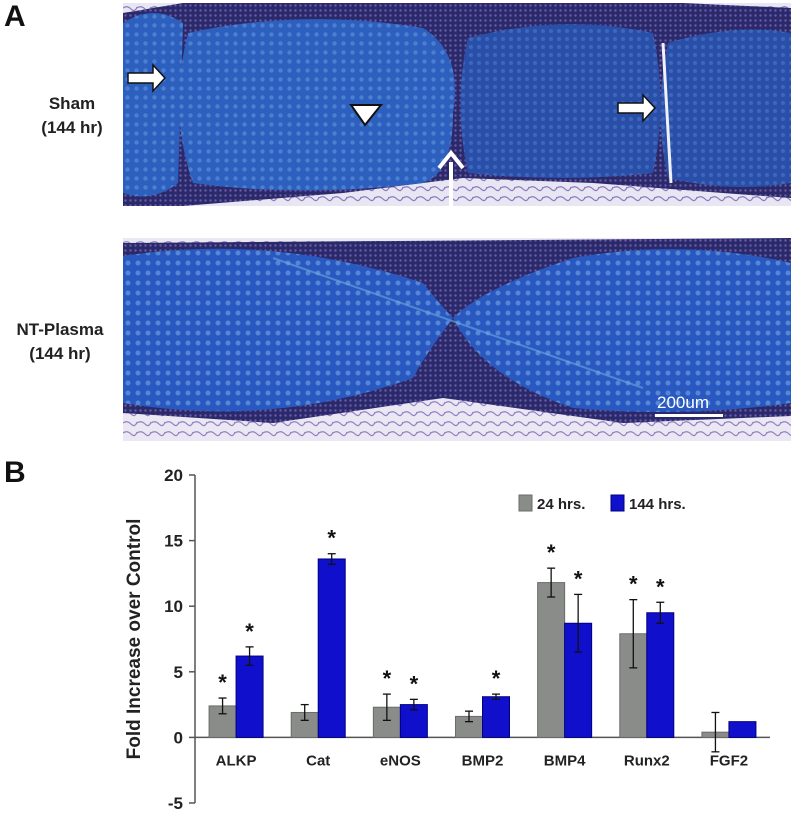 This screenshot has height=818, width=792. What do you see at coordinates (249, 696) in the screenshot?
I see `bar-alkp-144h` at bounding box center [249, 696].